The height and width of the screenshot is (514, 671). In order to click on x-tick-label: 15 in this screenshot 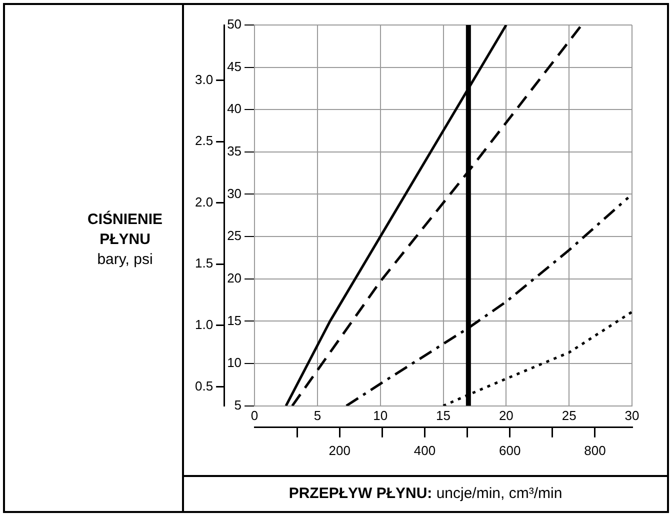, I will do `click(443, 416)`.